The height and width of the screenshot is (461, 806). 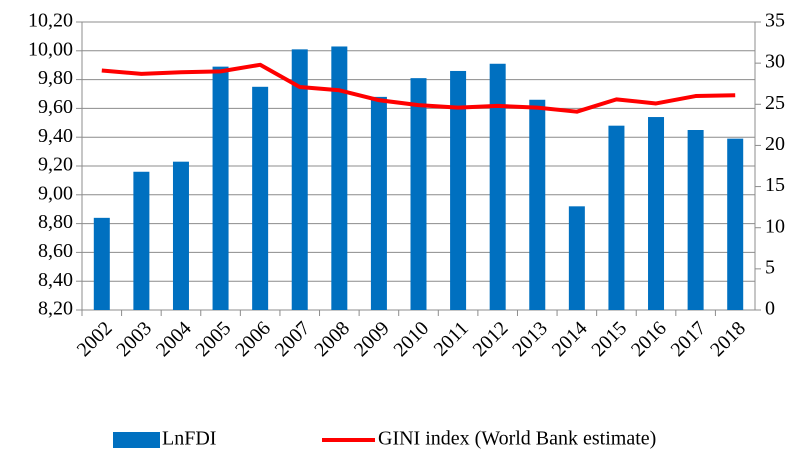 What do you see at coordinates (728, 339) in the screenshot?
I see `x-tick-label: 2018` at bounding box center [728, 339].